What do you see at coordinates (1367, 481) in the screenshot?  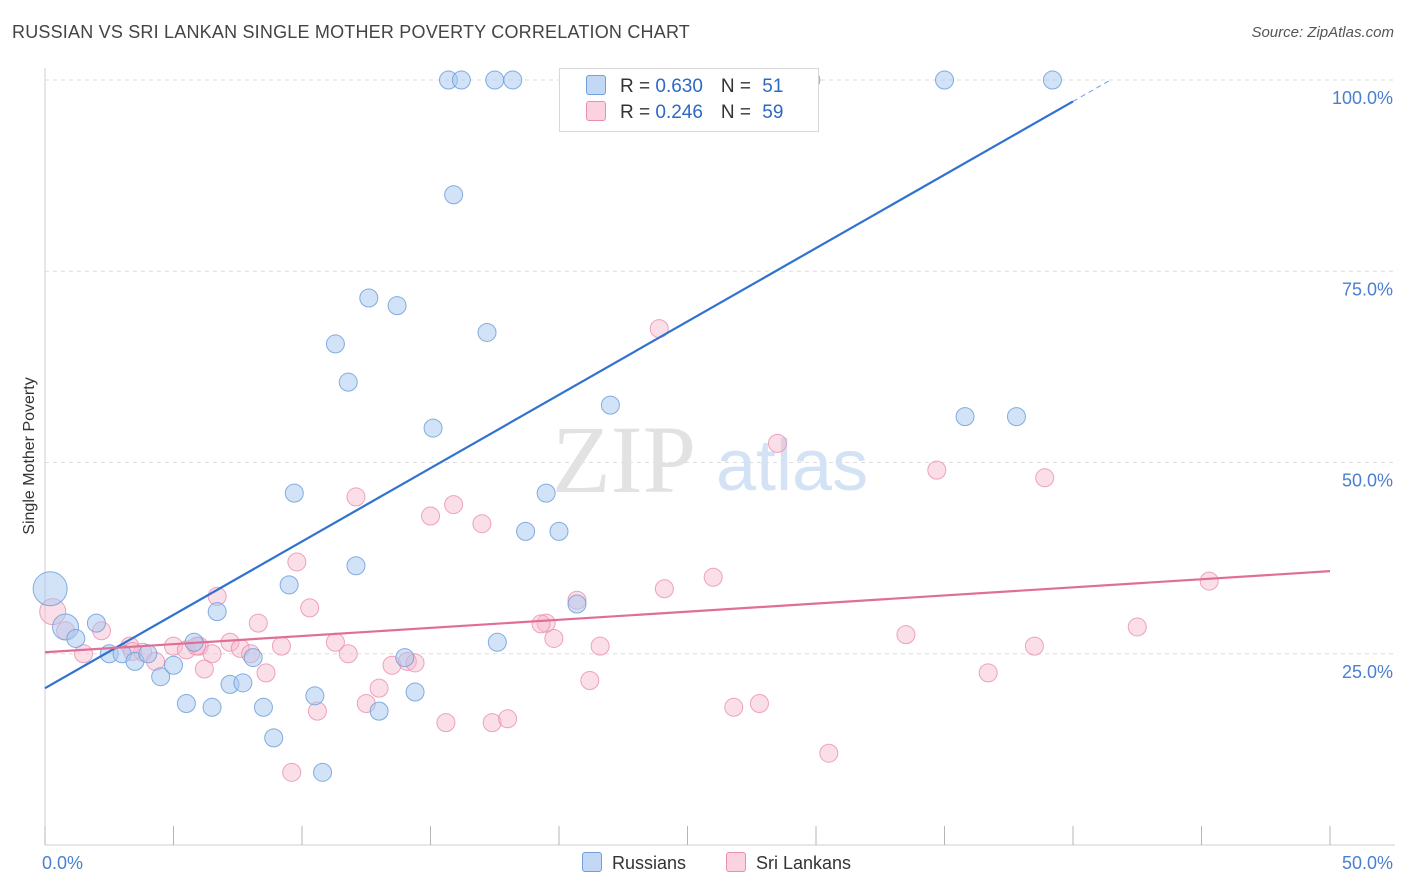 I see `y-tick-label-1: 50.0%` at bounding box center [1367, 481].